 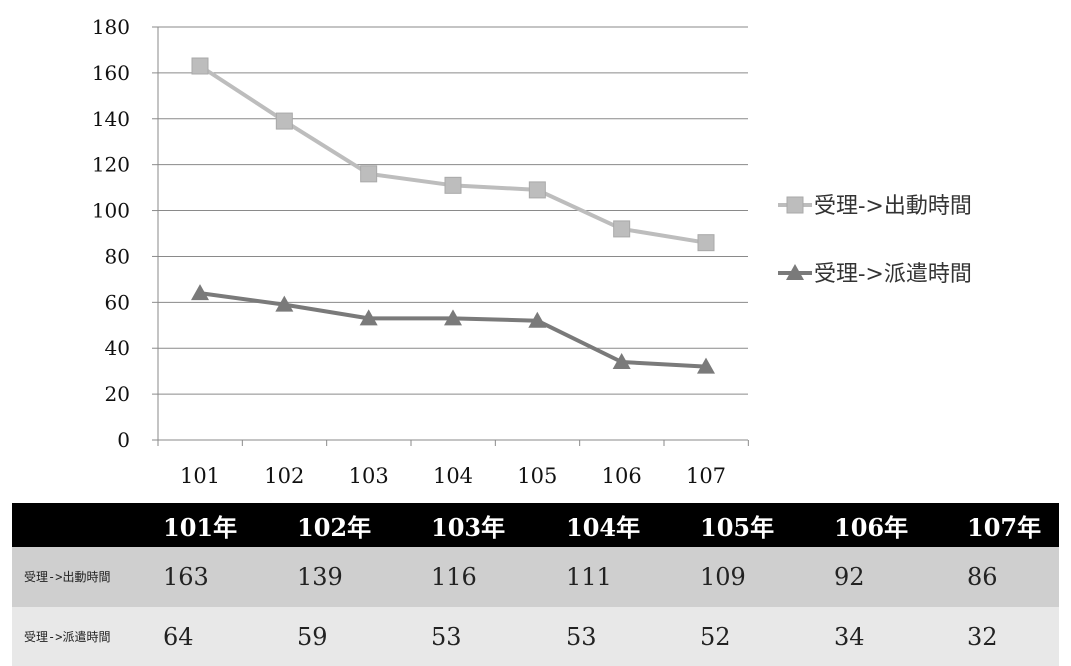 What do you see at coordinates (200, 527) in the screenshot?
I see `table-header-cell: 101年` at bounding box center [200, 527].